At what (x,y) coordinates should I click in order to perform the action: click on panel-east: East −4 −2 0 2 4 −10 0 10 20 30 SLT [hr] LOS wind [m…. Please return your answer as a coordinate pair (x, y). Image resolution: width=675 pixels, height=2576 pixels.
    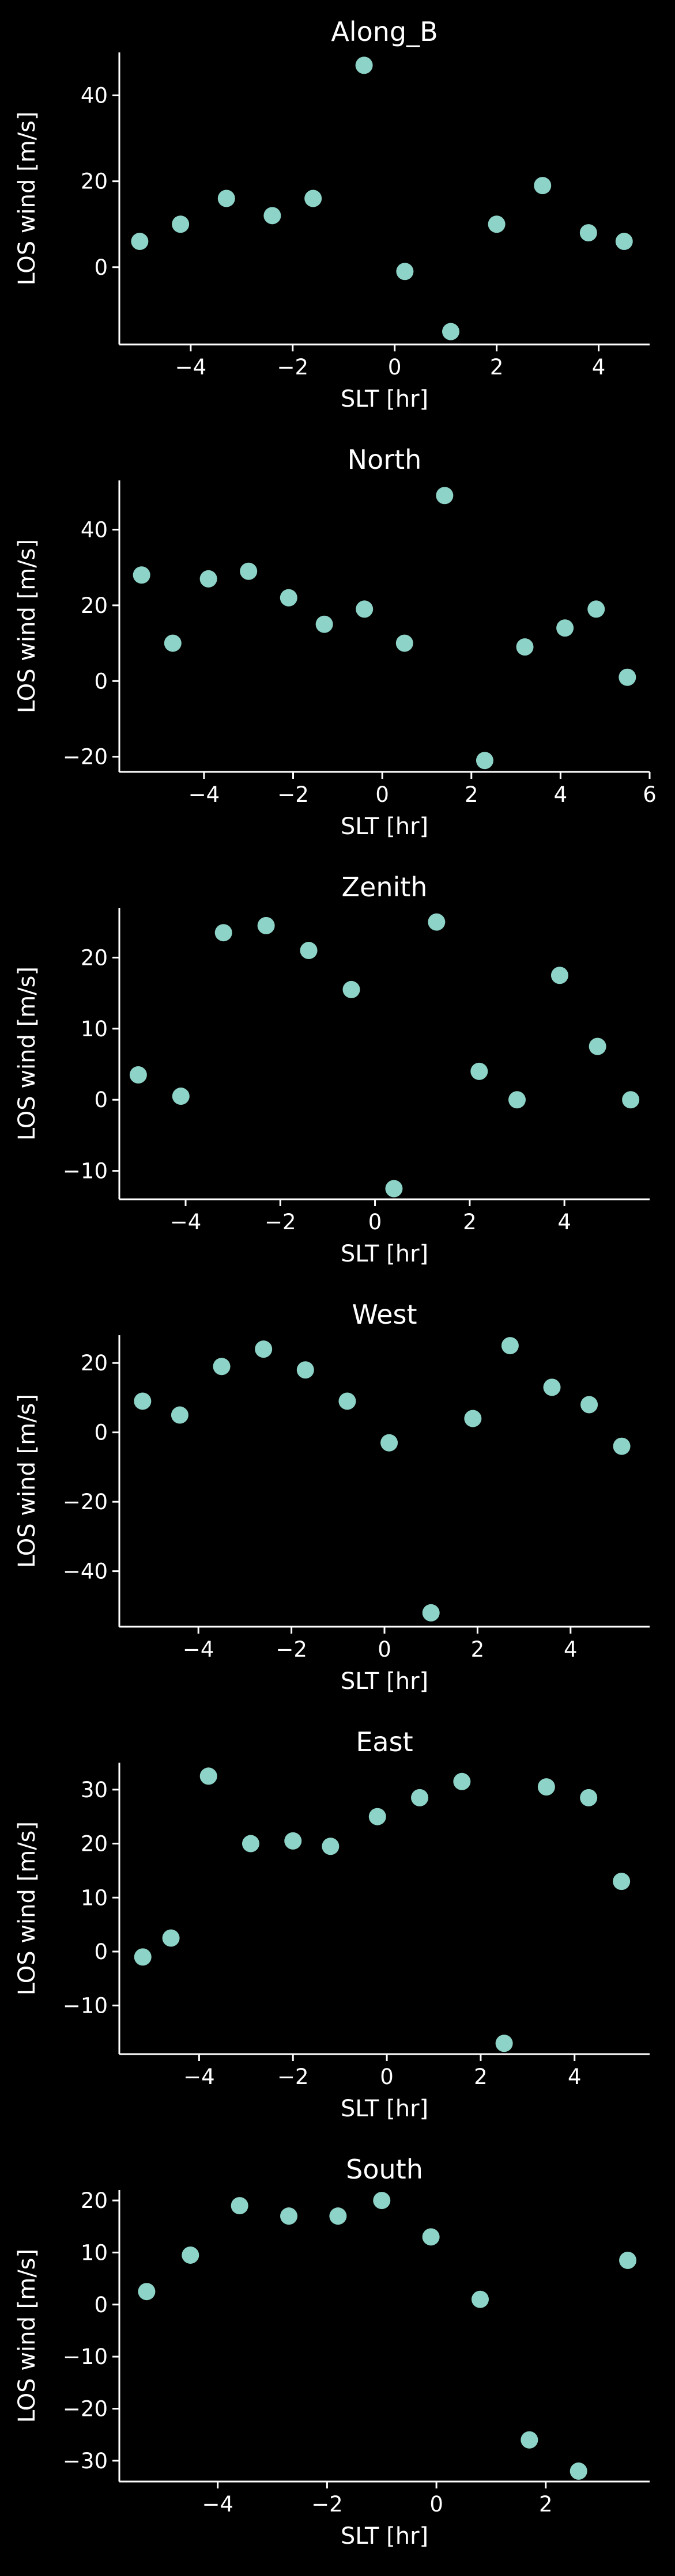
    Looking at the image, I should click on (332, 1924).